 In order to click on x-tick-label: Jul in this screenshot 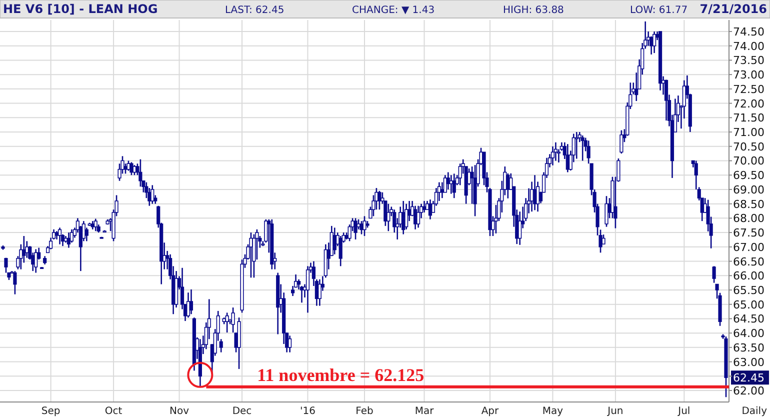, I will do `click(683, 411)`.